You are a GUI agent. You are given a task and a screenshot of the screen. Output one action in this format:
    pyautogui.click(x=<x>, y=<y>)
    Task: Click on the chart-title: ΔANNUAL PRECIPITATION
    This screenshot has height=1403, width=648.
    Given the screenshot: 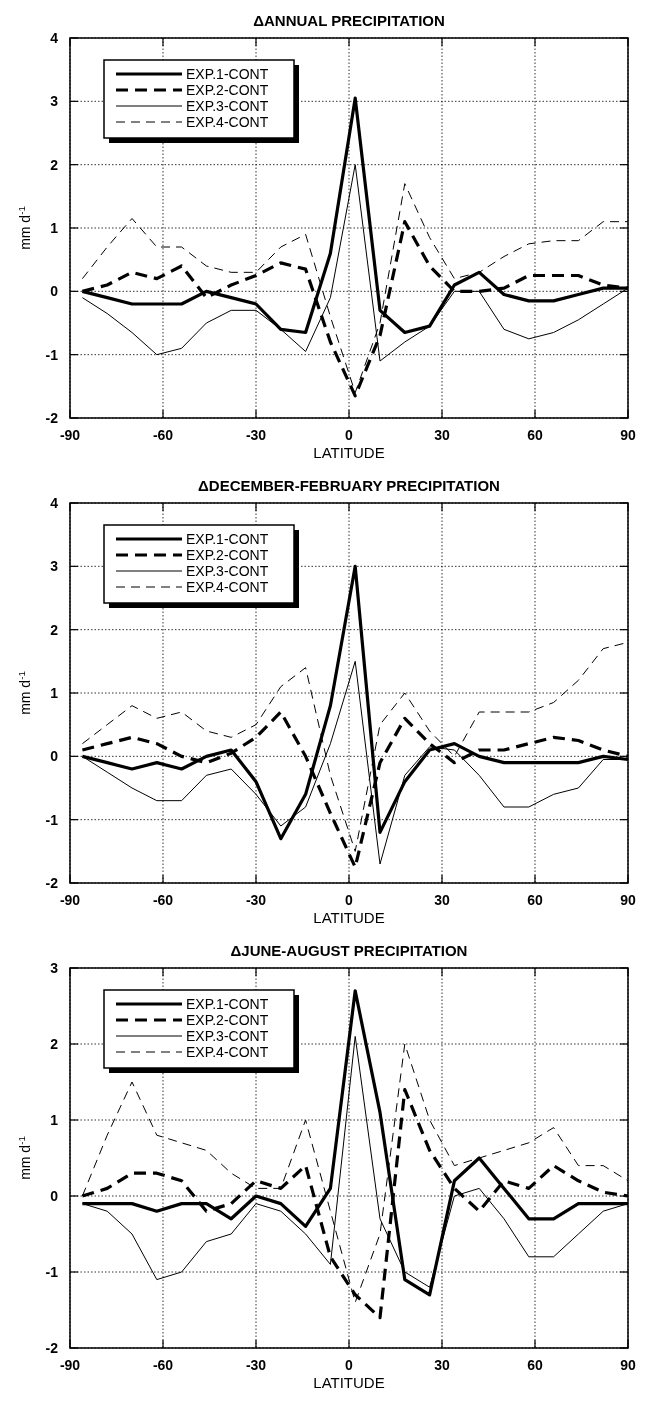 What is the action you would take?
    pyautogui.click(x=349, y=20)
    